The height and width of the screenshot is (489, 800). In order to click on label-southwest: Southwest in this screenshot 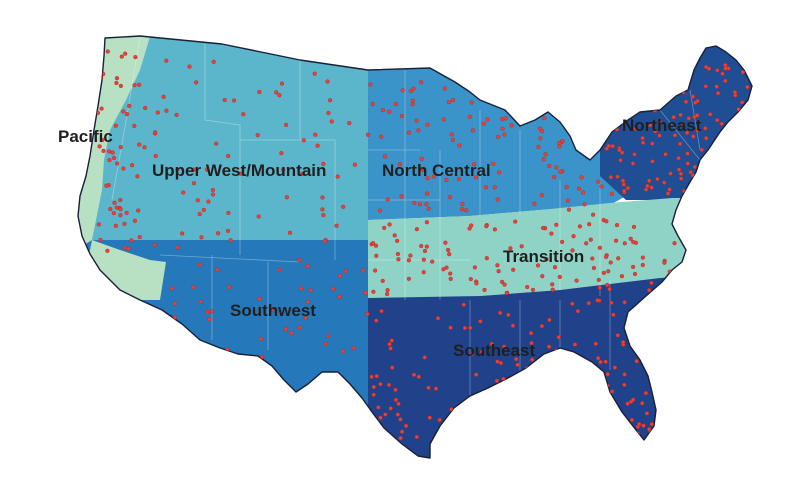, I will do `click(273, 310)`.